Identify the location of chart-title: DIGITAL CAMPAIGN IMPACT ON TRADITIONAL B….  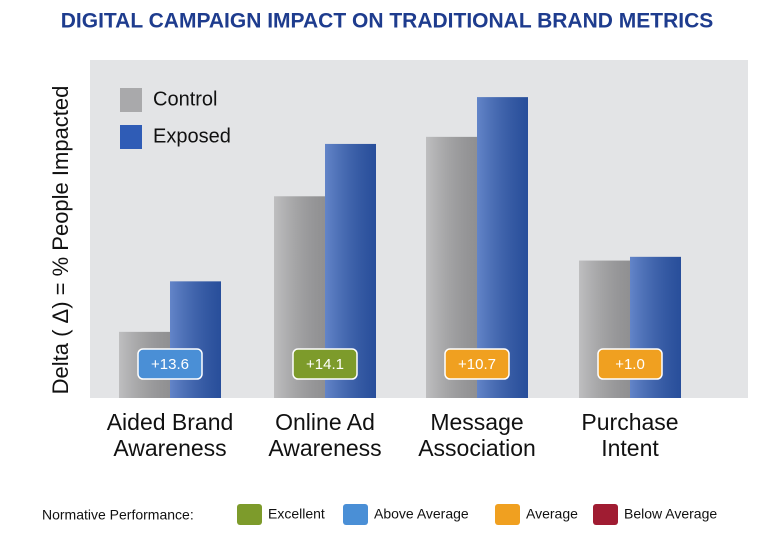
(387, 21).